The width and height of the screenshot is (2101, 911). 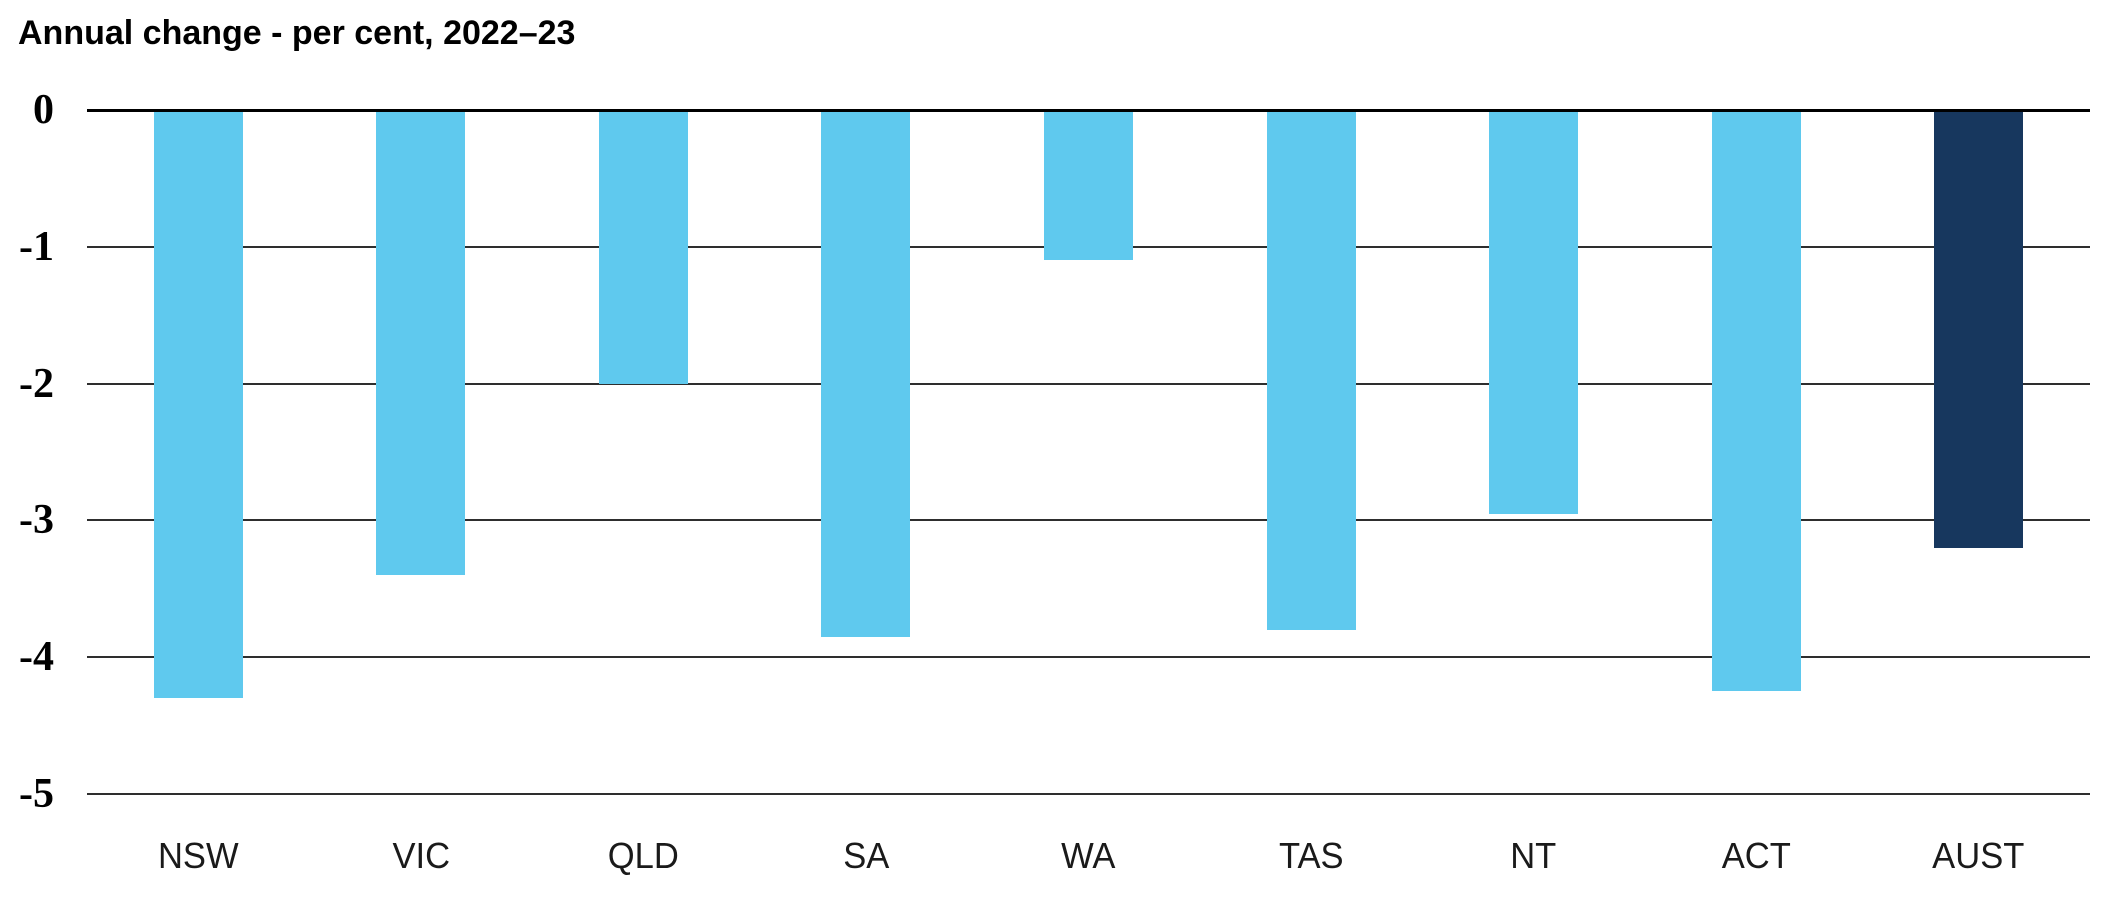 I want to click on y-tick-label--3: -3, so click(x=36, y=520).